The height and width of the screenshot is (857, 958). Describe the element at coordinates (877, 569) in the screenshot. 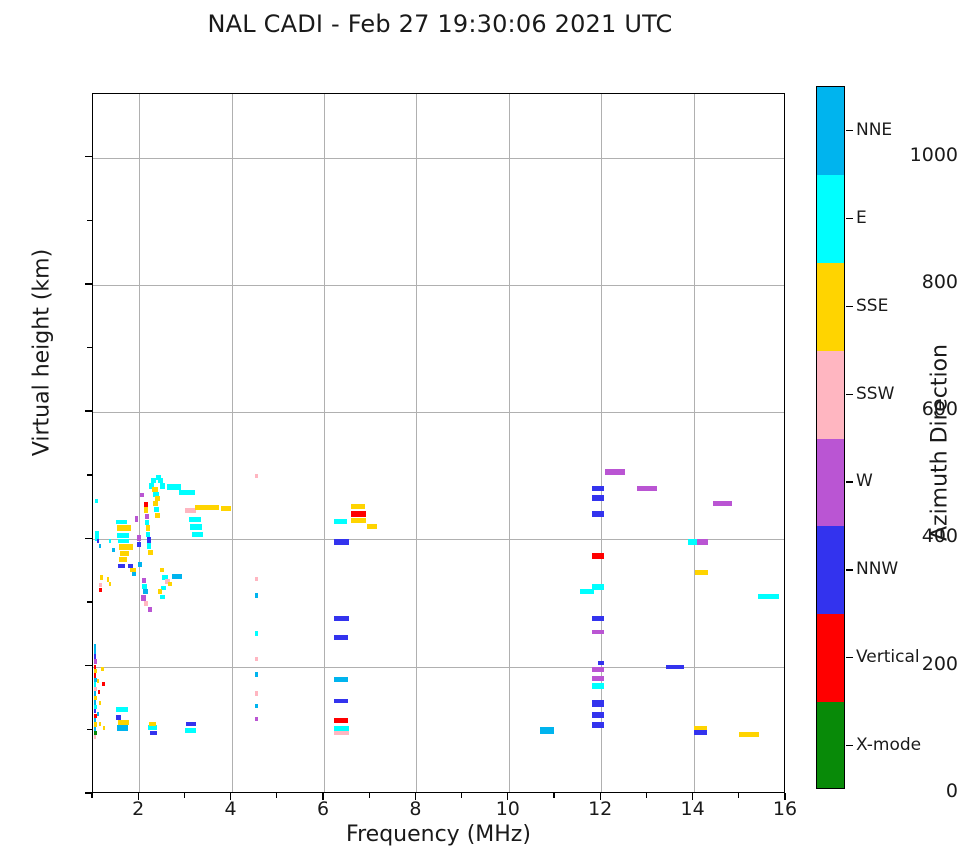

I see `colorbar-label-nnw: NNW` at that location.